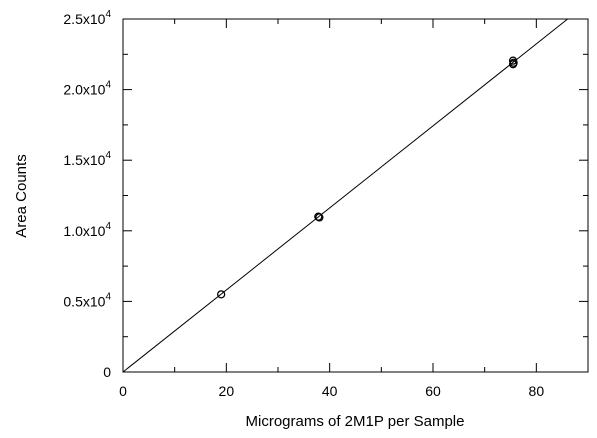  I want to click on y-tick-label: 0.5x10⁴, so click(87, 300).